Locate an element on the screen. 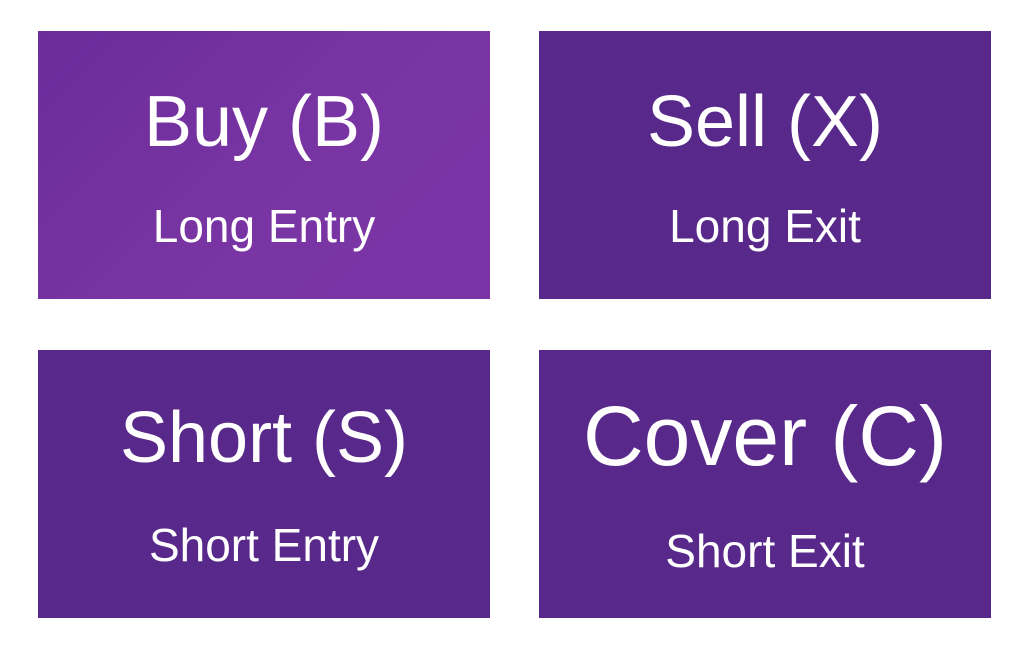  buy-title: Buy (B) is located at coordinates (264, 122).